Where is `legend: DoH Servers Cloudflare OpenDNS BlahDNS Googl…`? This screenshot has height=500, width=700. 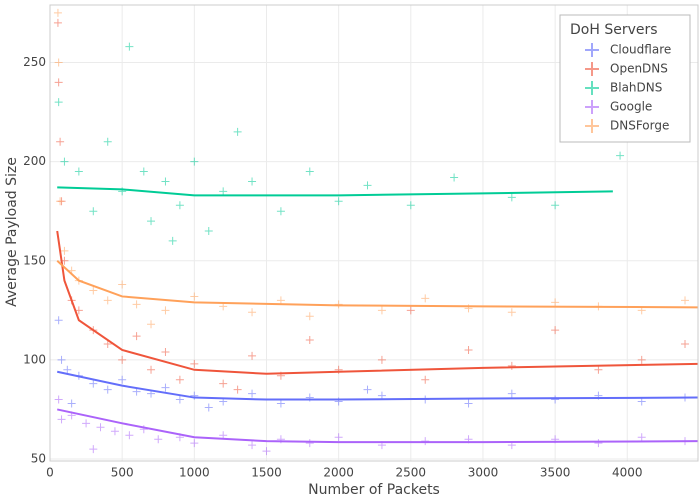
legend: DoH Servers Cloudflare OpenDNS BlahDNS Googl… is located at coordinates (625, 78).